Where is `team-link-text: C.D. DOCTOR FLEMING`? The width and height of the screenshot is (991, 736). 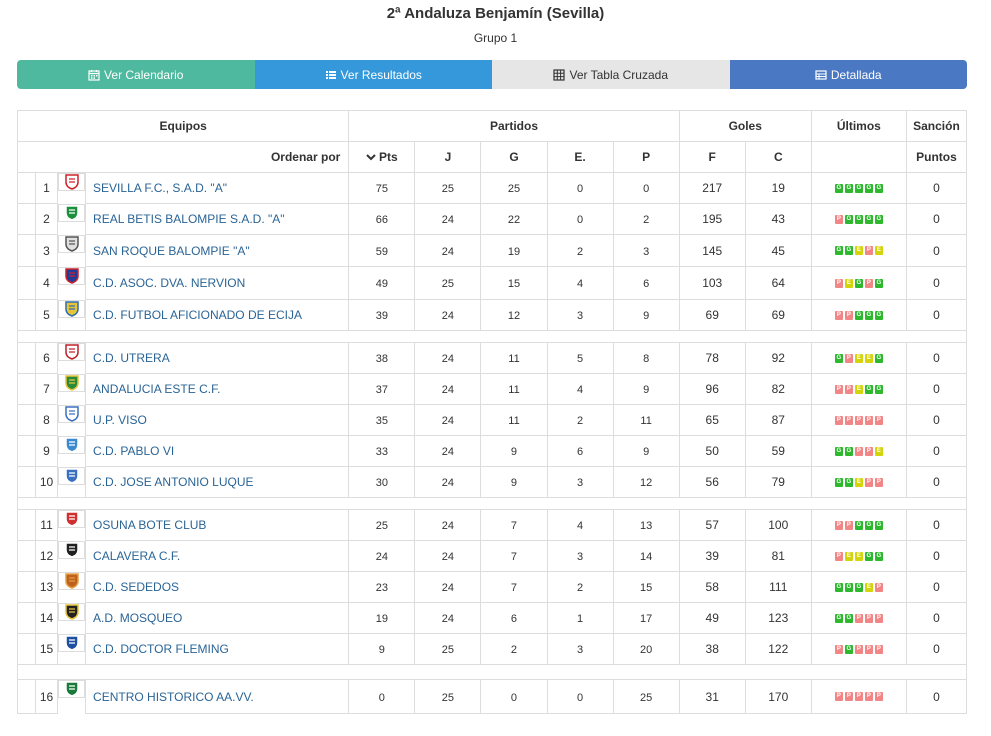
team-link-text: C.D. DOCTOR FLEMING is located at coordinates (161, 649).